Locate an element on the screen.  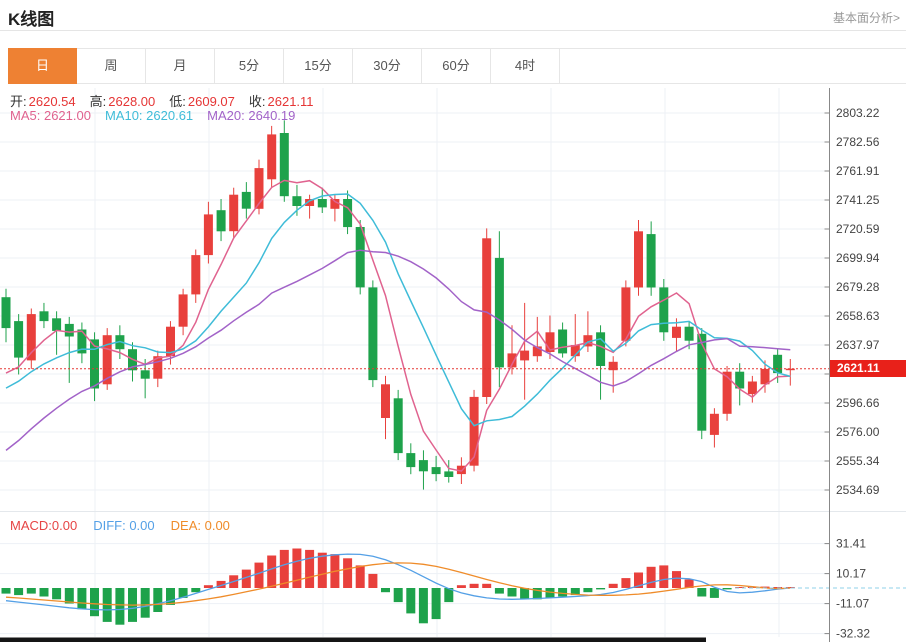
dea-value: DEA: 0.00 is located at coordinates (200, 525).